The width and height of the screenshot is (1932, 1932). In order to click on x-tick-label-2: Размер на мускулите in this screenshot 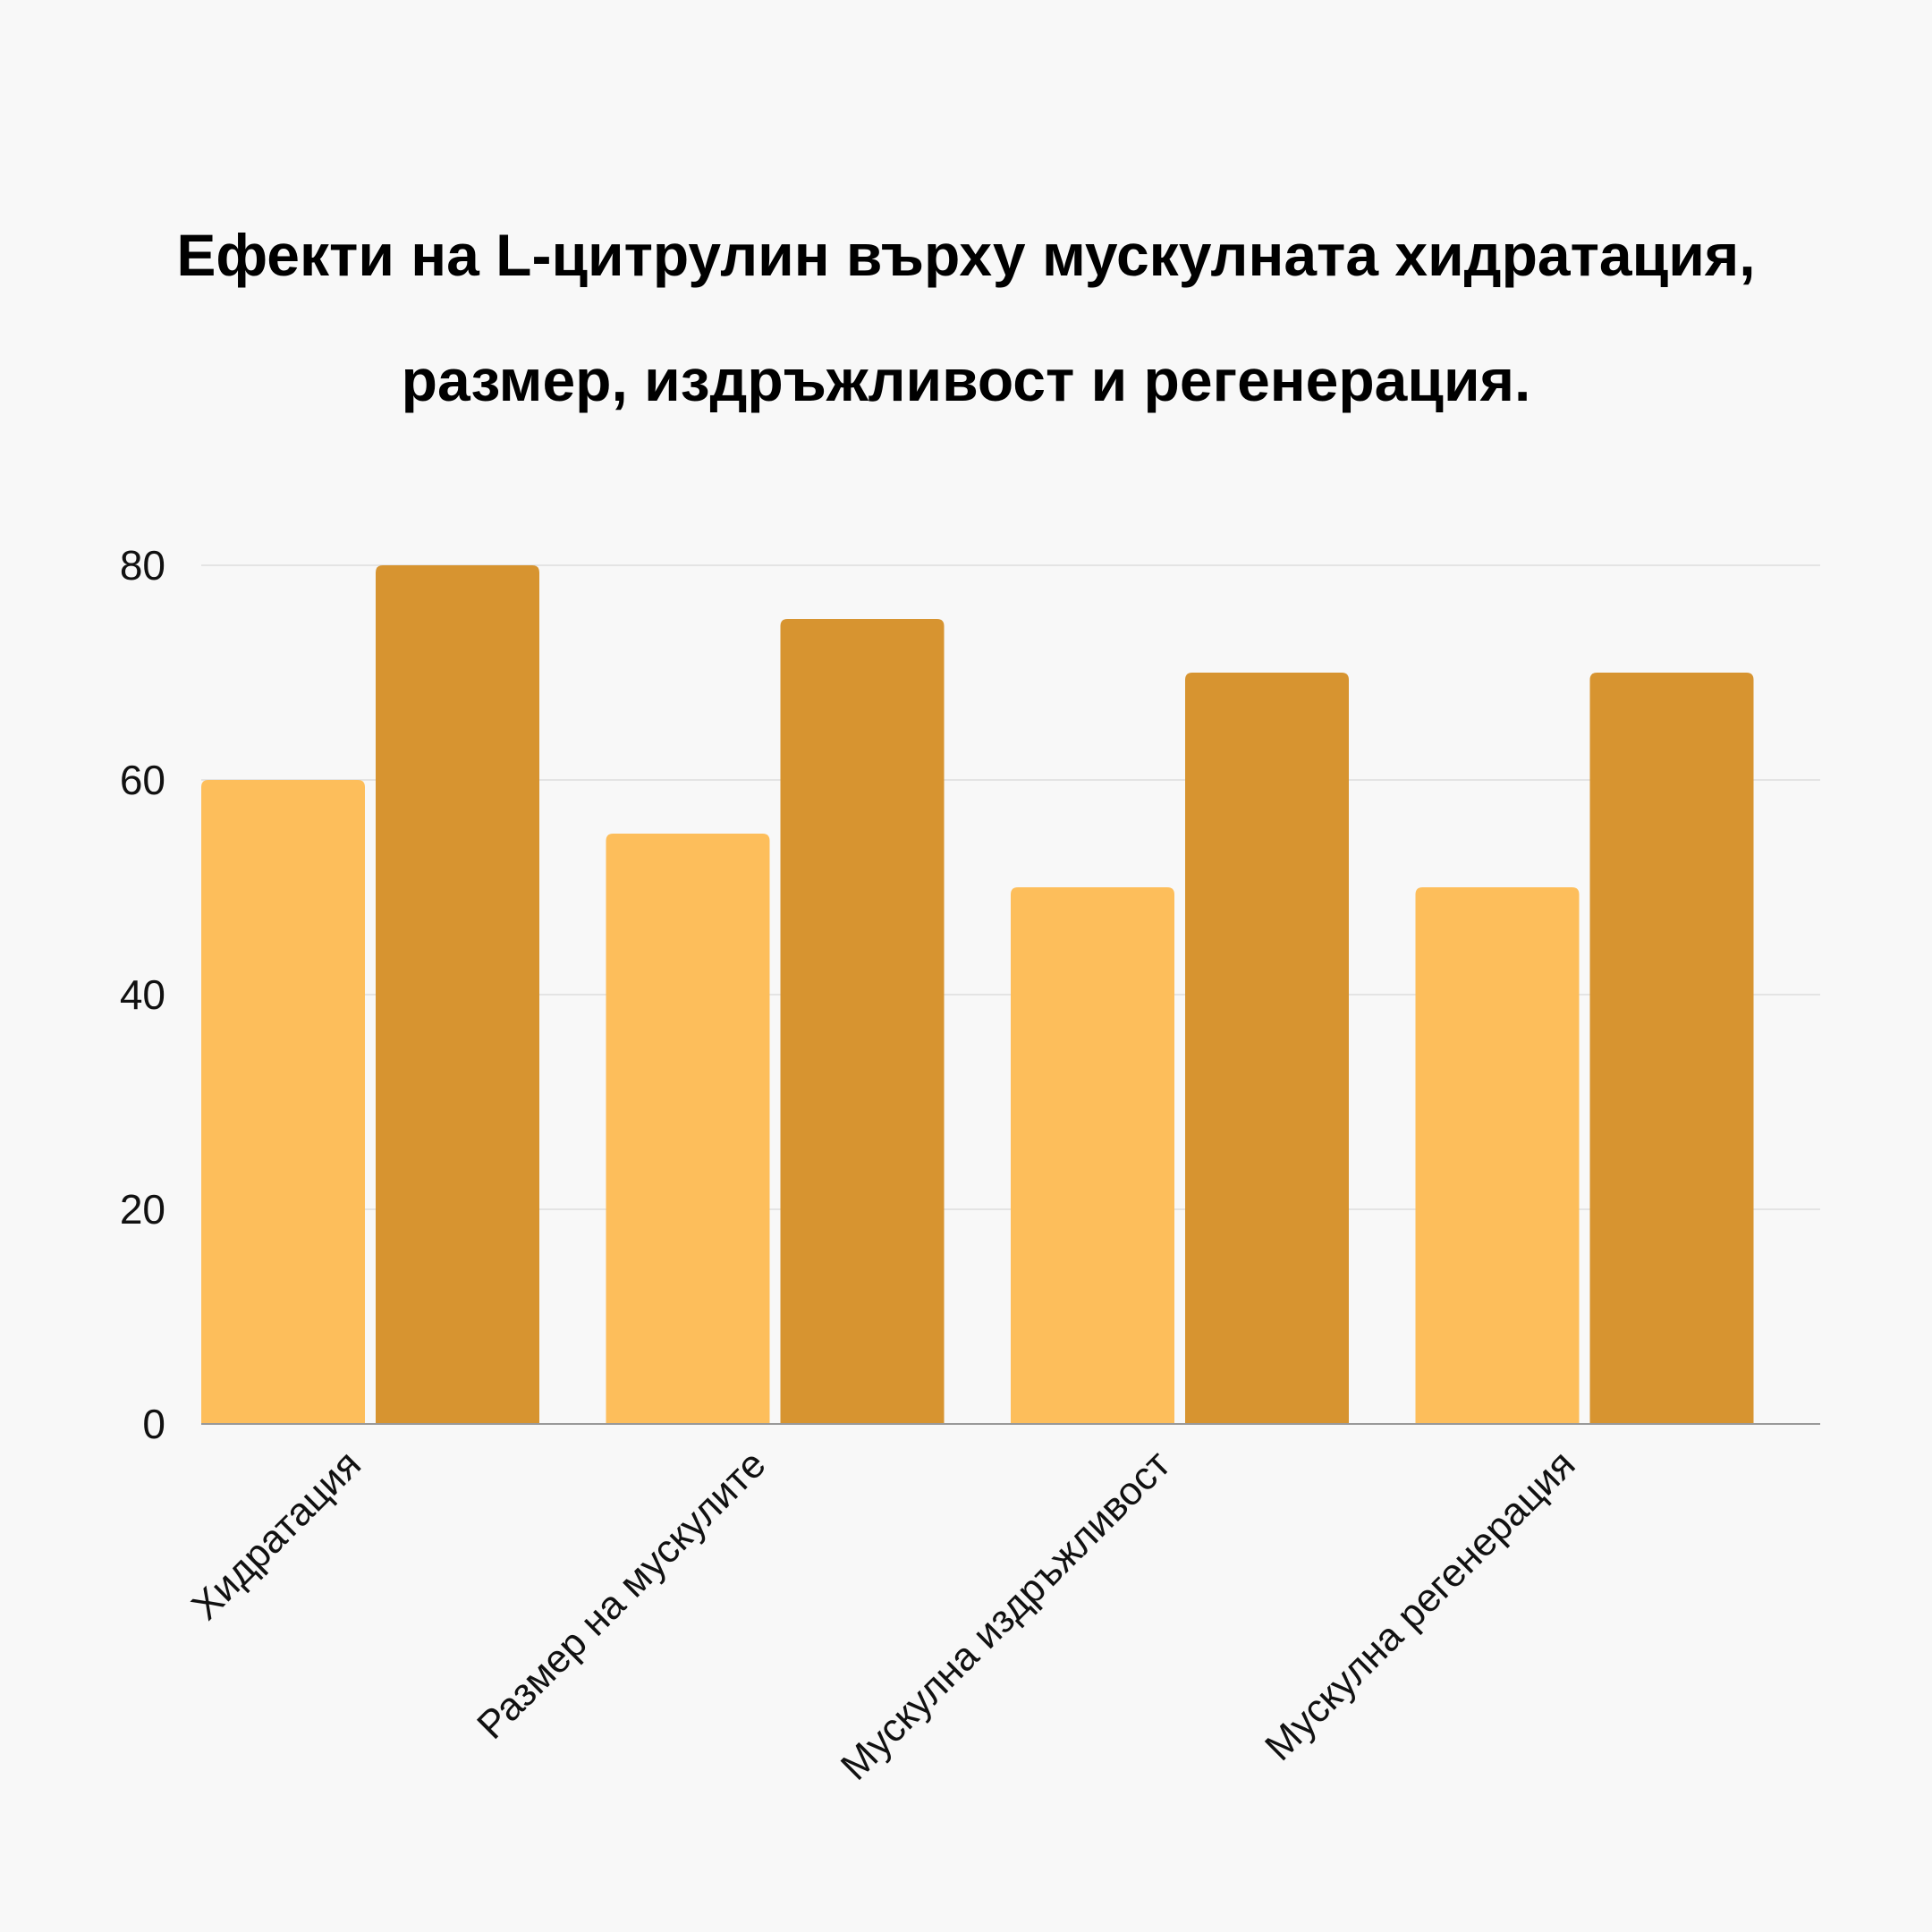, I will do `click(621, 1594)`.